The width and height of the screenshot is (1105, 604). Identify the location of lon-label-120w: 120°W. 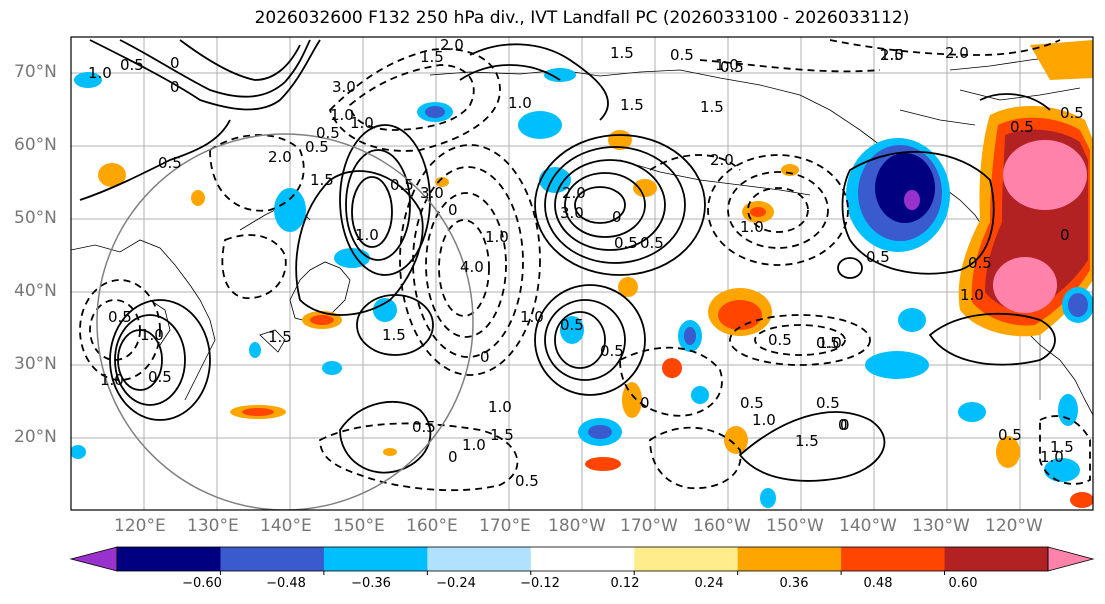
(1014, 526).